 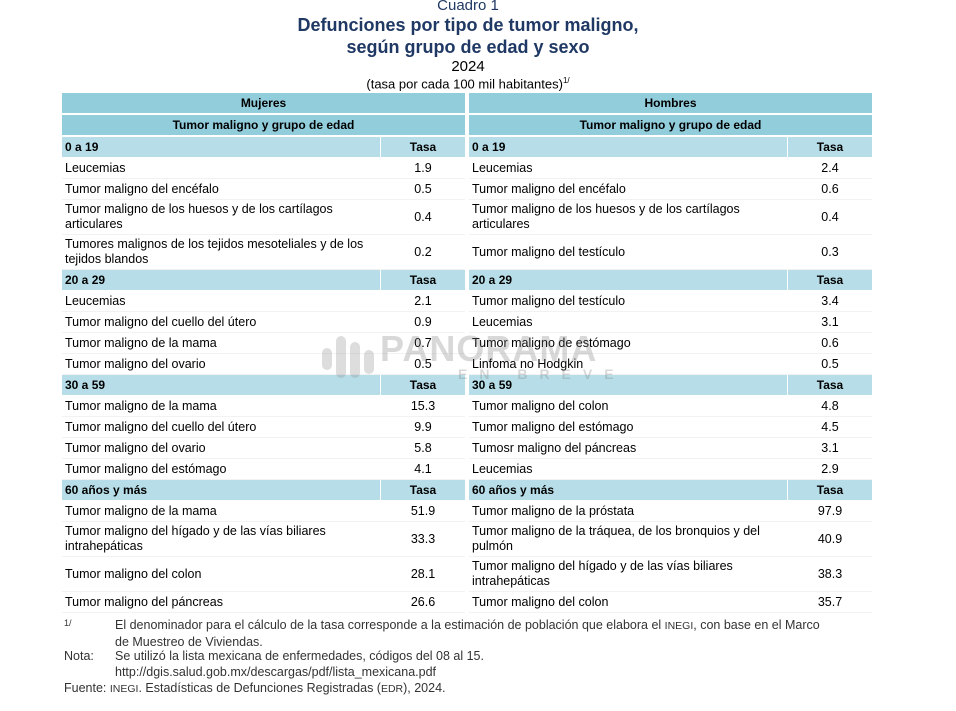 I want to click on table-row-rate: 97.9, so click(x=830, y=511).